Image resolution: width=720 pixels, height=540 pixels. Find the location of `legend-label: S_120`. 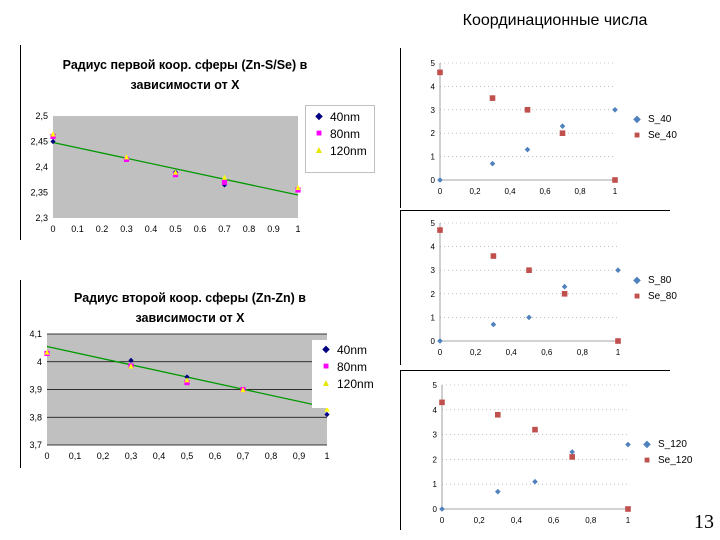

legend-label: S_120 is located at coordinates (672, 444).